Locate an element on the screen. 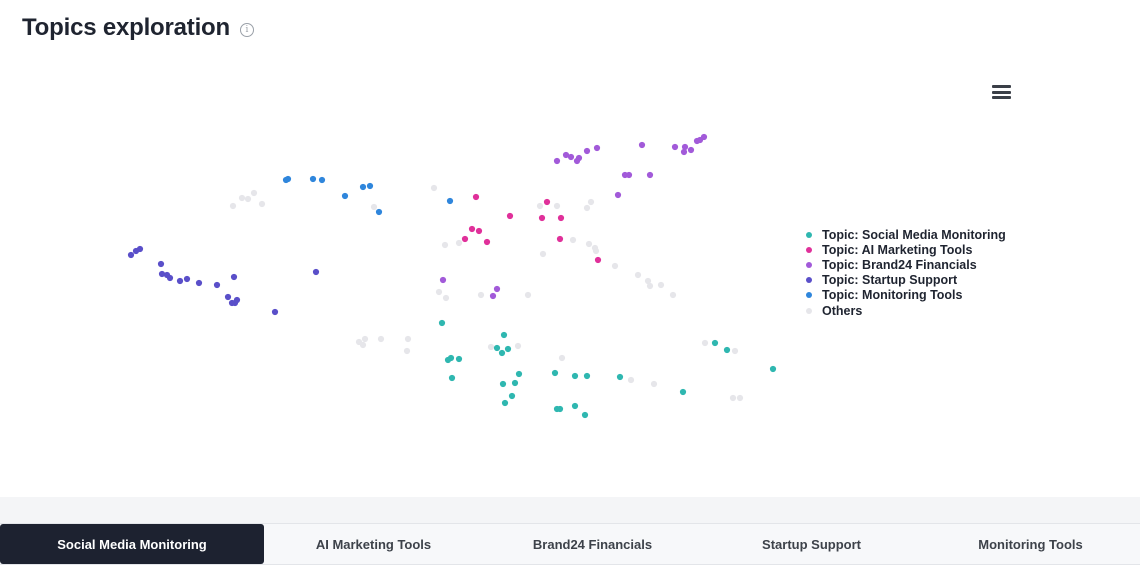 The image size is (1140, 565). tab-brand24-financials: Brand24 Financials is located at coordinates (592, 544).